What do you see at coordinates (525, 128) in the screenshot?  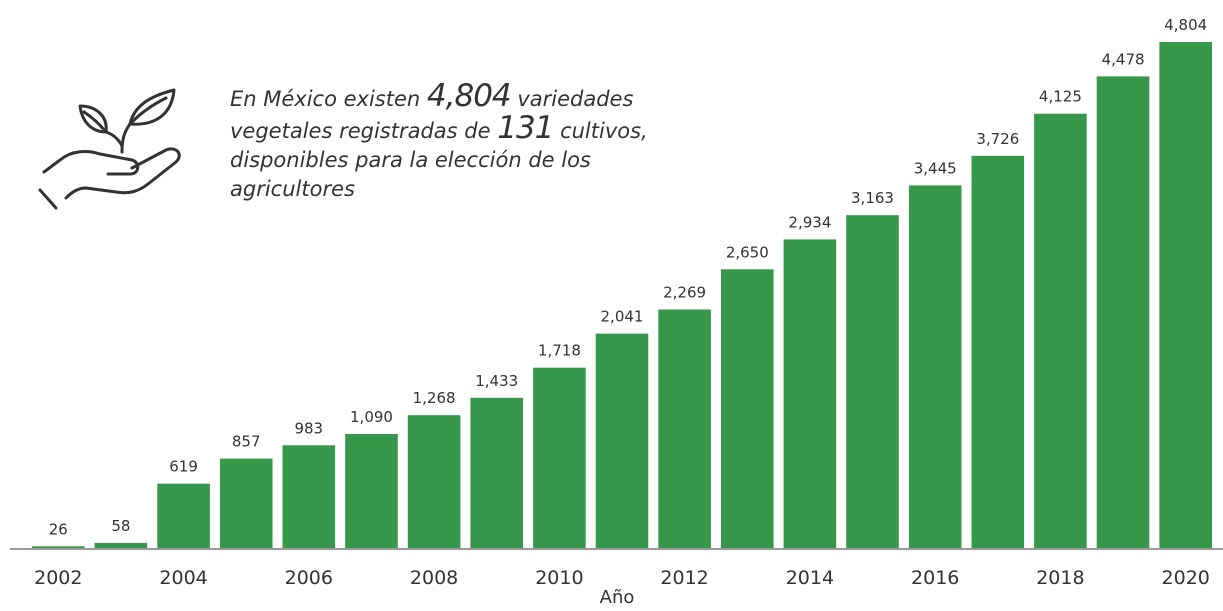 I see `crops-count: 131` at bounding box center [525, 128].